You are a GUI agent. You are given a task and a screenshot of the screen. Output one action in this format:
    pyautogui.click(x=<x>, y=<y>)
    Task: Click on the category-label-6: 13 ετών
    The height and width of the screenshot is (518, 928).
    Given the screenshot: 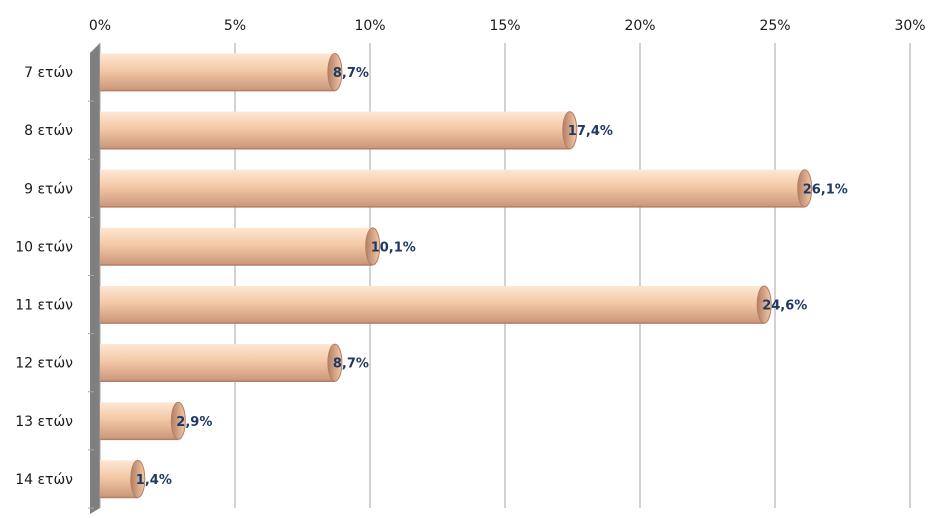 What is the action you would take?
    pyautogui.click(x=44, y=422)
    